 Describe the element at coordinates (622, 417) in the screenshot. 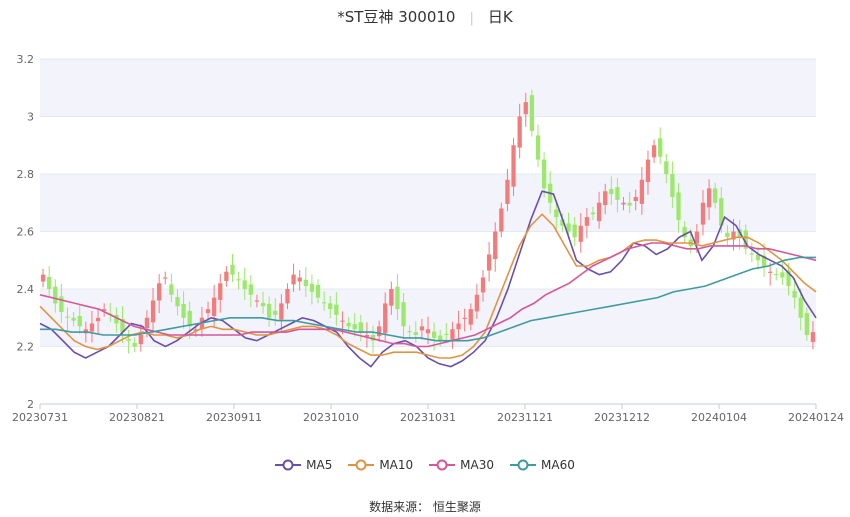

I see `x-tick-label: 20231212` at that location.